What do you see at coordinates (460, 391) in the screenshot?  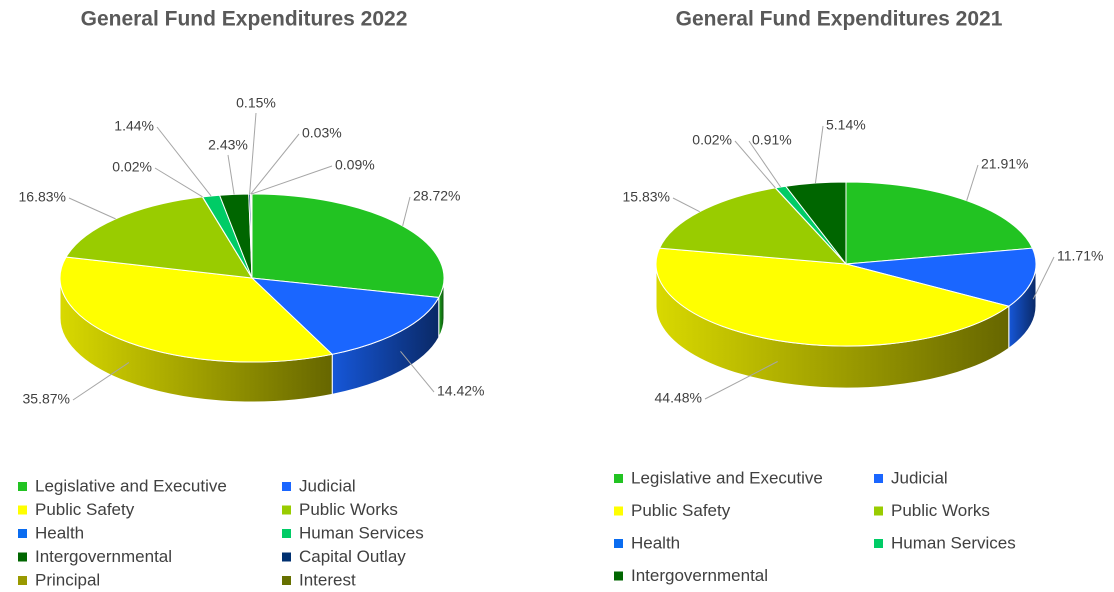 I see `data-label: 14.42%` at bounding box center [460, 391].